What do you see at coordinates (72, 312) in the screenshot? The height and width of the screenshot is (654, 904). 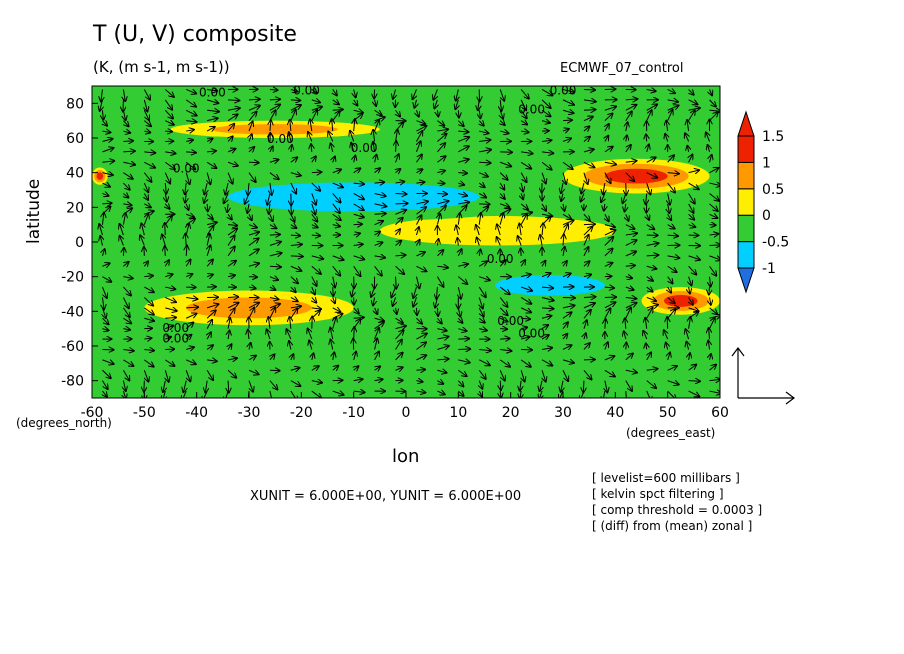 I see `y-tick-label: -40` at bounding box center [72, 312].